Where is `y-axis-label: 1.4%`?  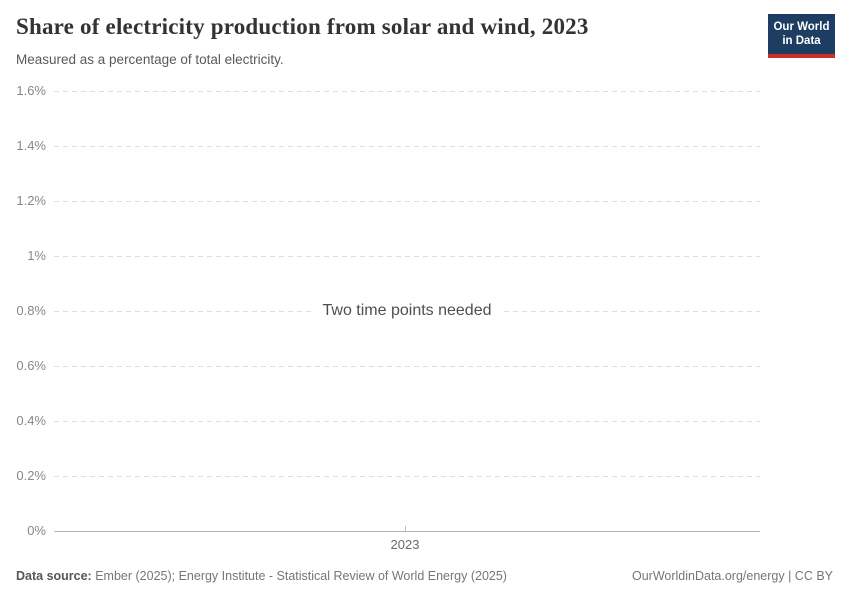
y-axis-label: 1.4% is located at coordinates (31, 145).